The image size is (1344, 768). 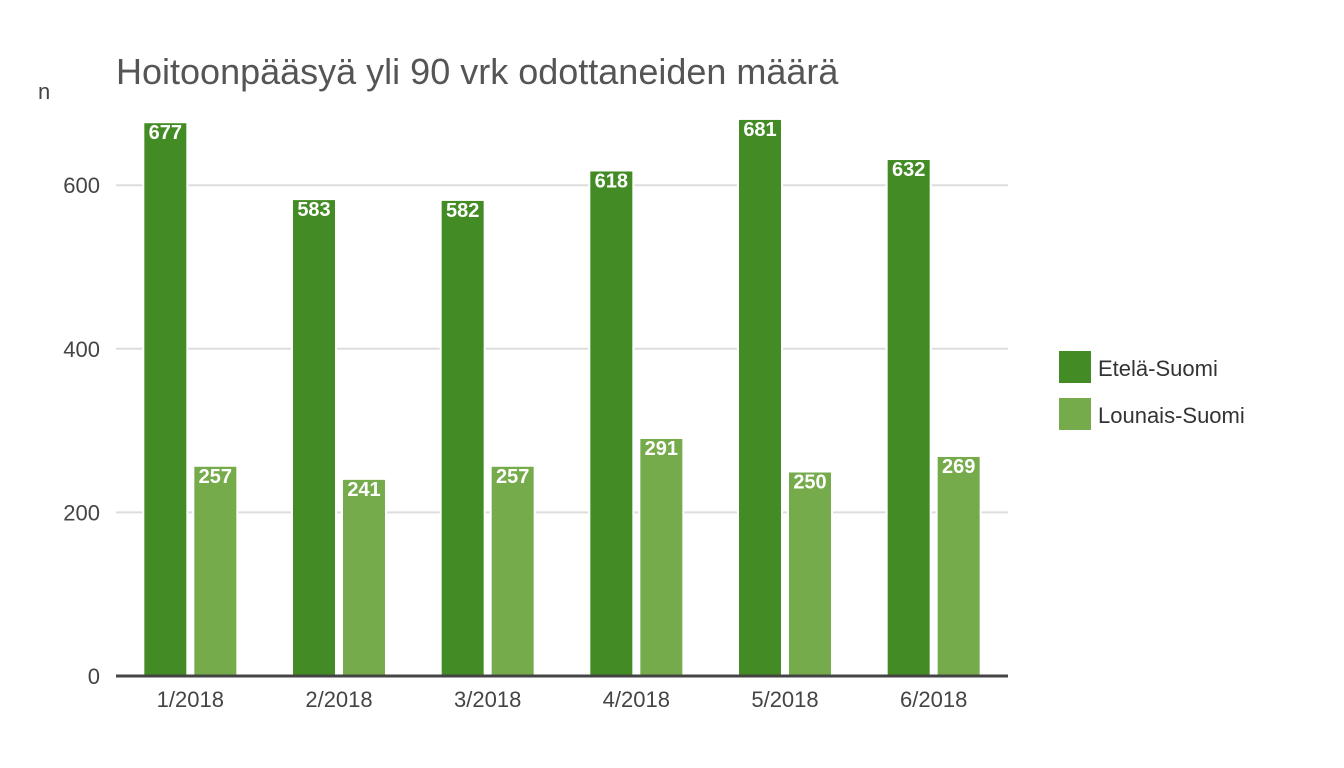 I want to click on legend-swatch-lounais-suomi, so click(x=1075, y=414).